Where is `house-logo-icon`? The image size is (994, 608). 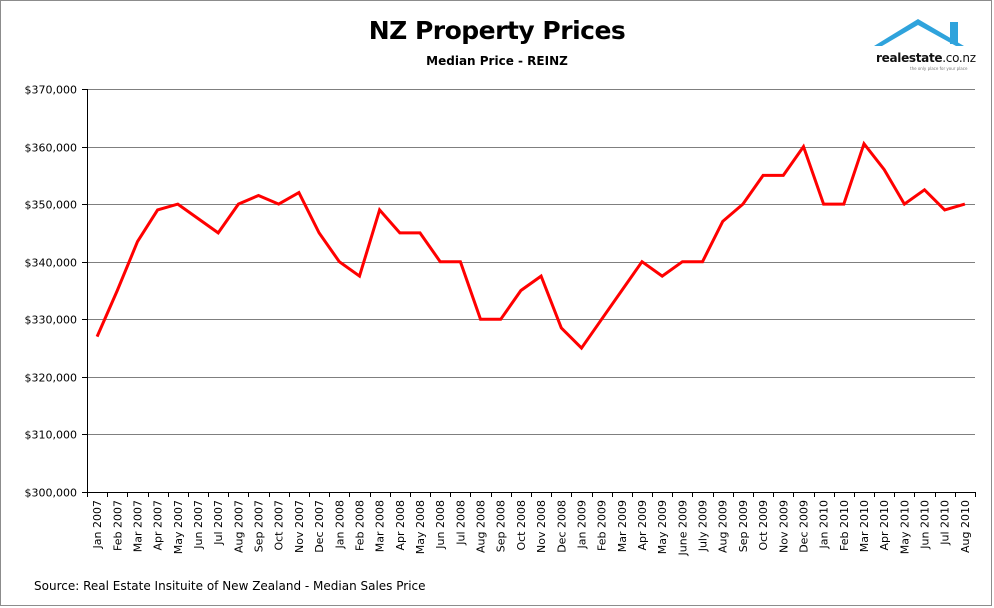
house-logo-icon is located at coordinates (919, 32).